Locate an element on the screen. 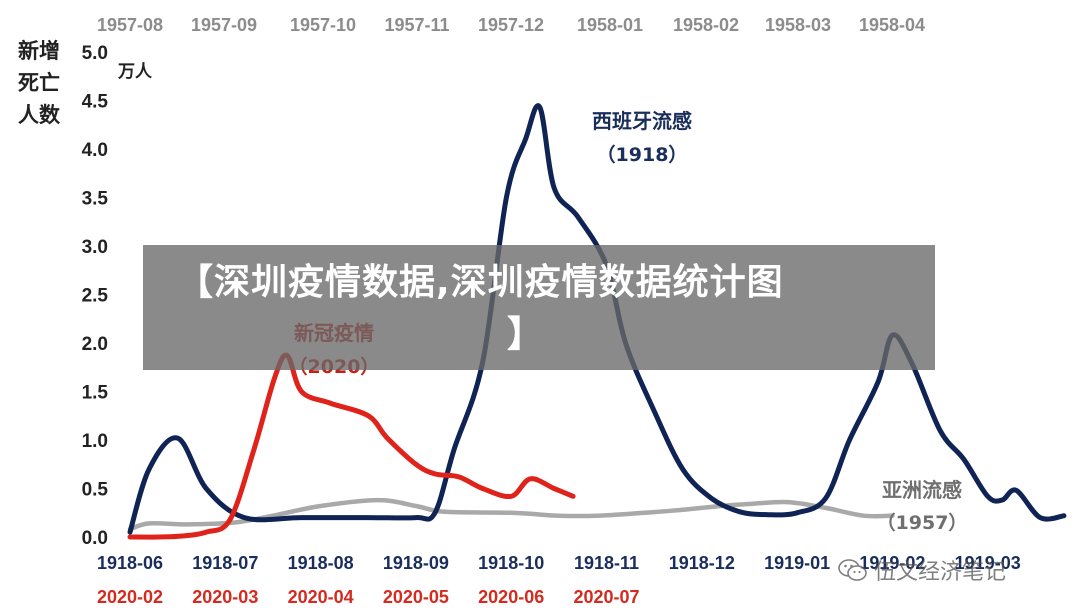 This screenshot has width=1080, height=615. x-tick-1918: 1918-10 is located at coordinates (511, 563).